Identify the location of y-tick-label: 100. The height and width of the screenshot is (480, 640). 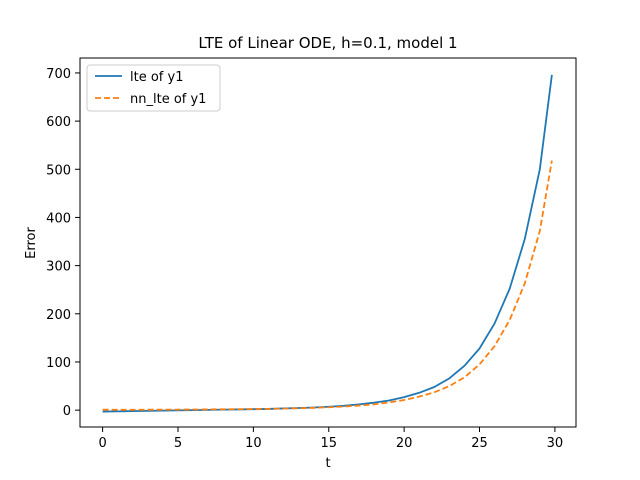
(58, 363).